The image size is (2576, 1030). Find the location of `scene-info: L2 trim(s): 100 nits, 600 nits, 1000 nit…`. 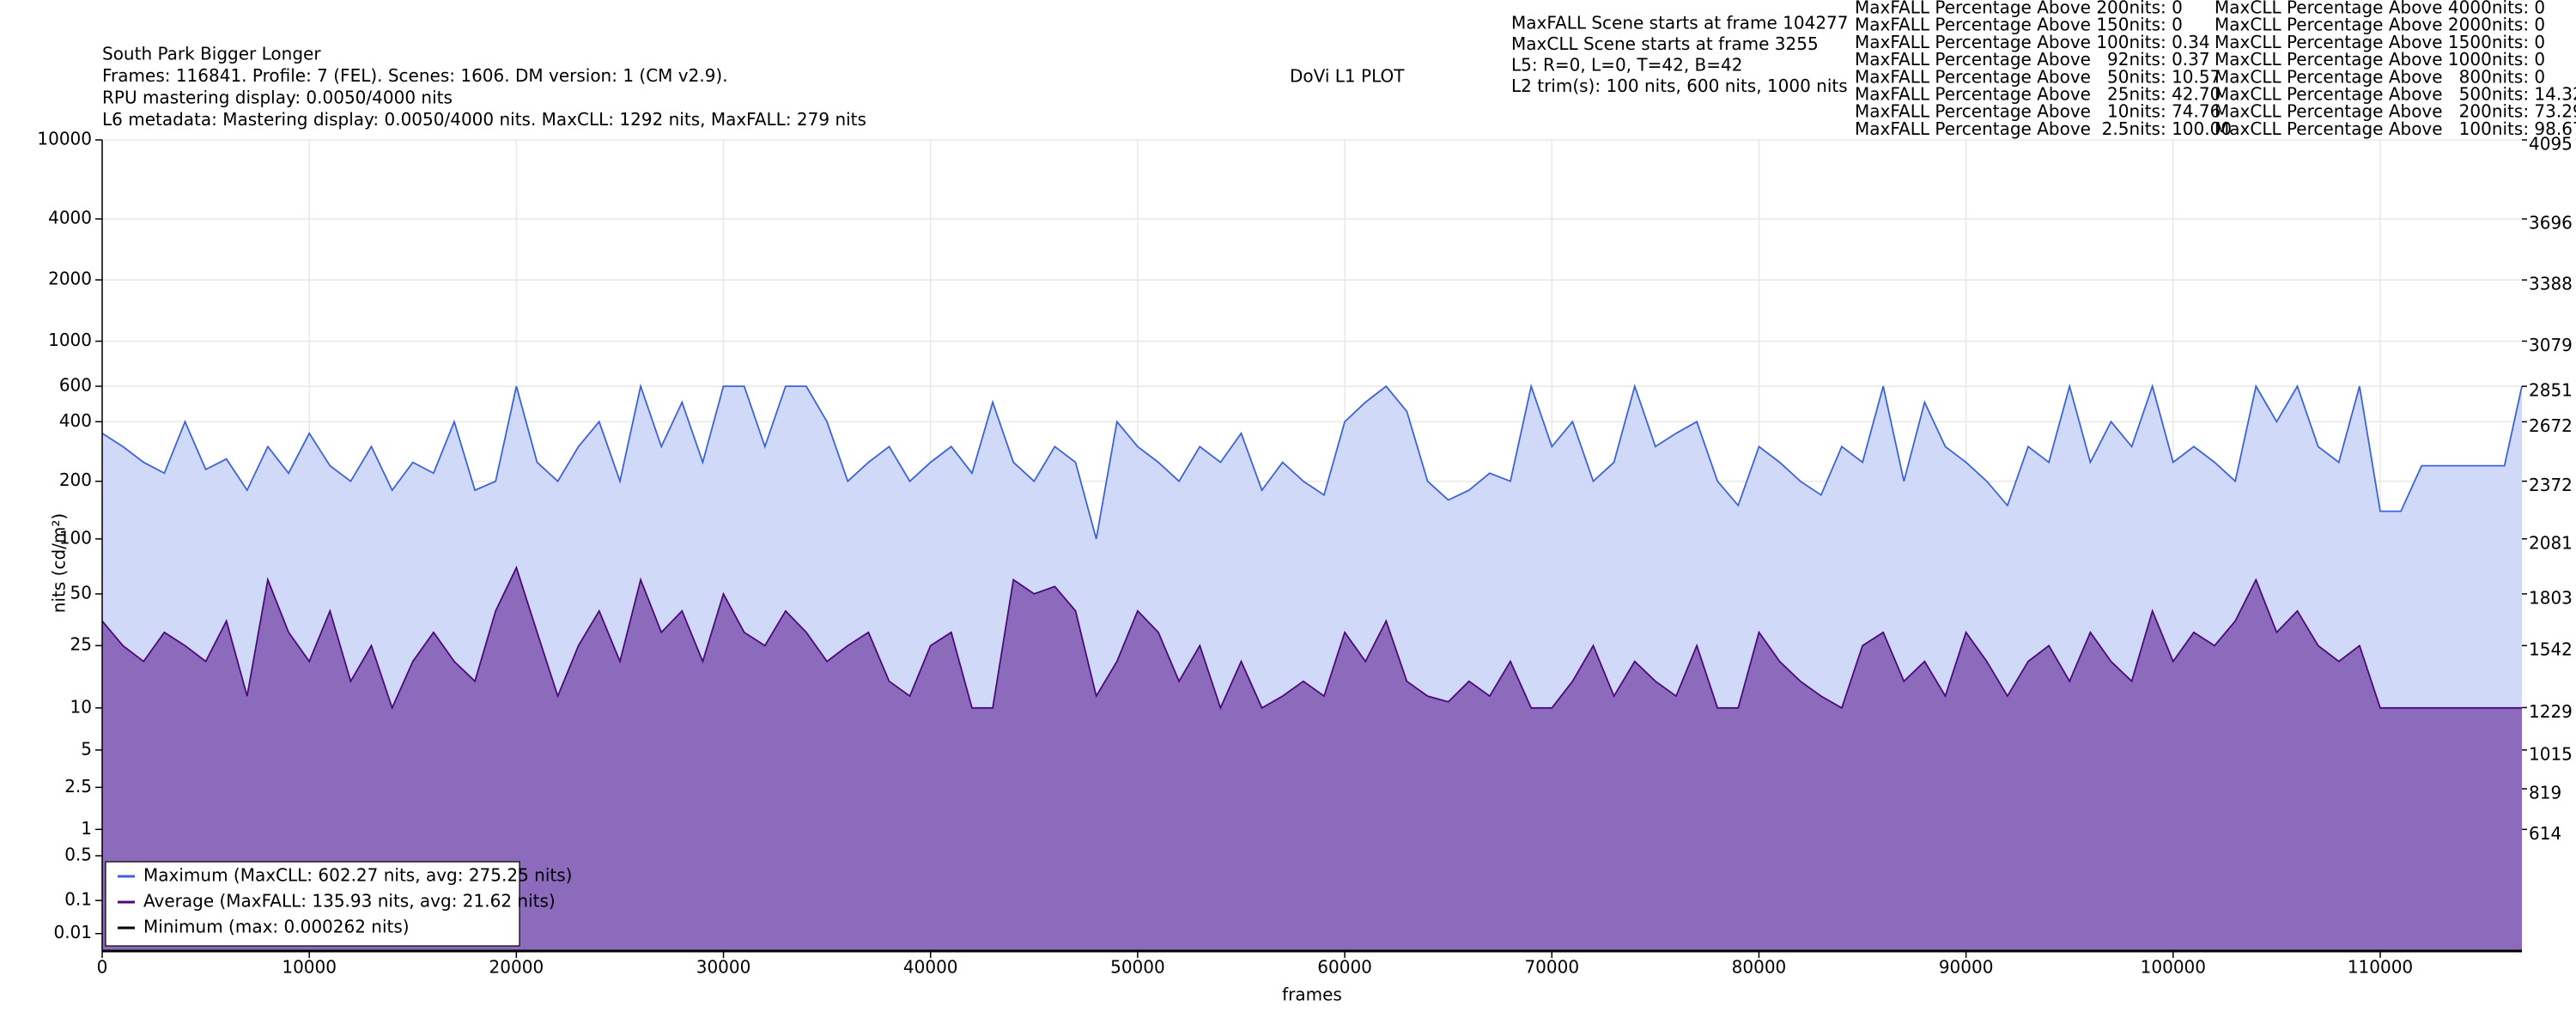

scene-info: L2 trim(s): 100 nits, 600 nits, 1000 nit… is located at coordinates (1679, 86).